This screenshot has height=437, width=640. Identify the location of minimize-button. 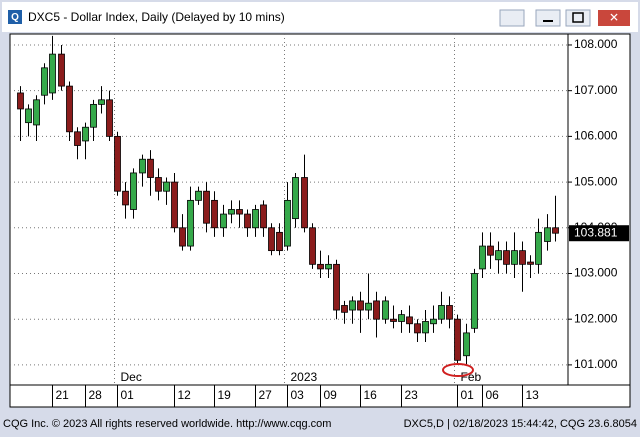
(548, 18).